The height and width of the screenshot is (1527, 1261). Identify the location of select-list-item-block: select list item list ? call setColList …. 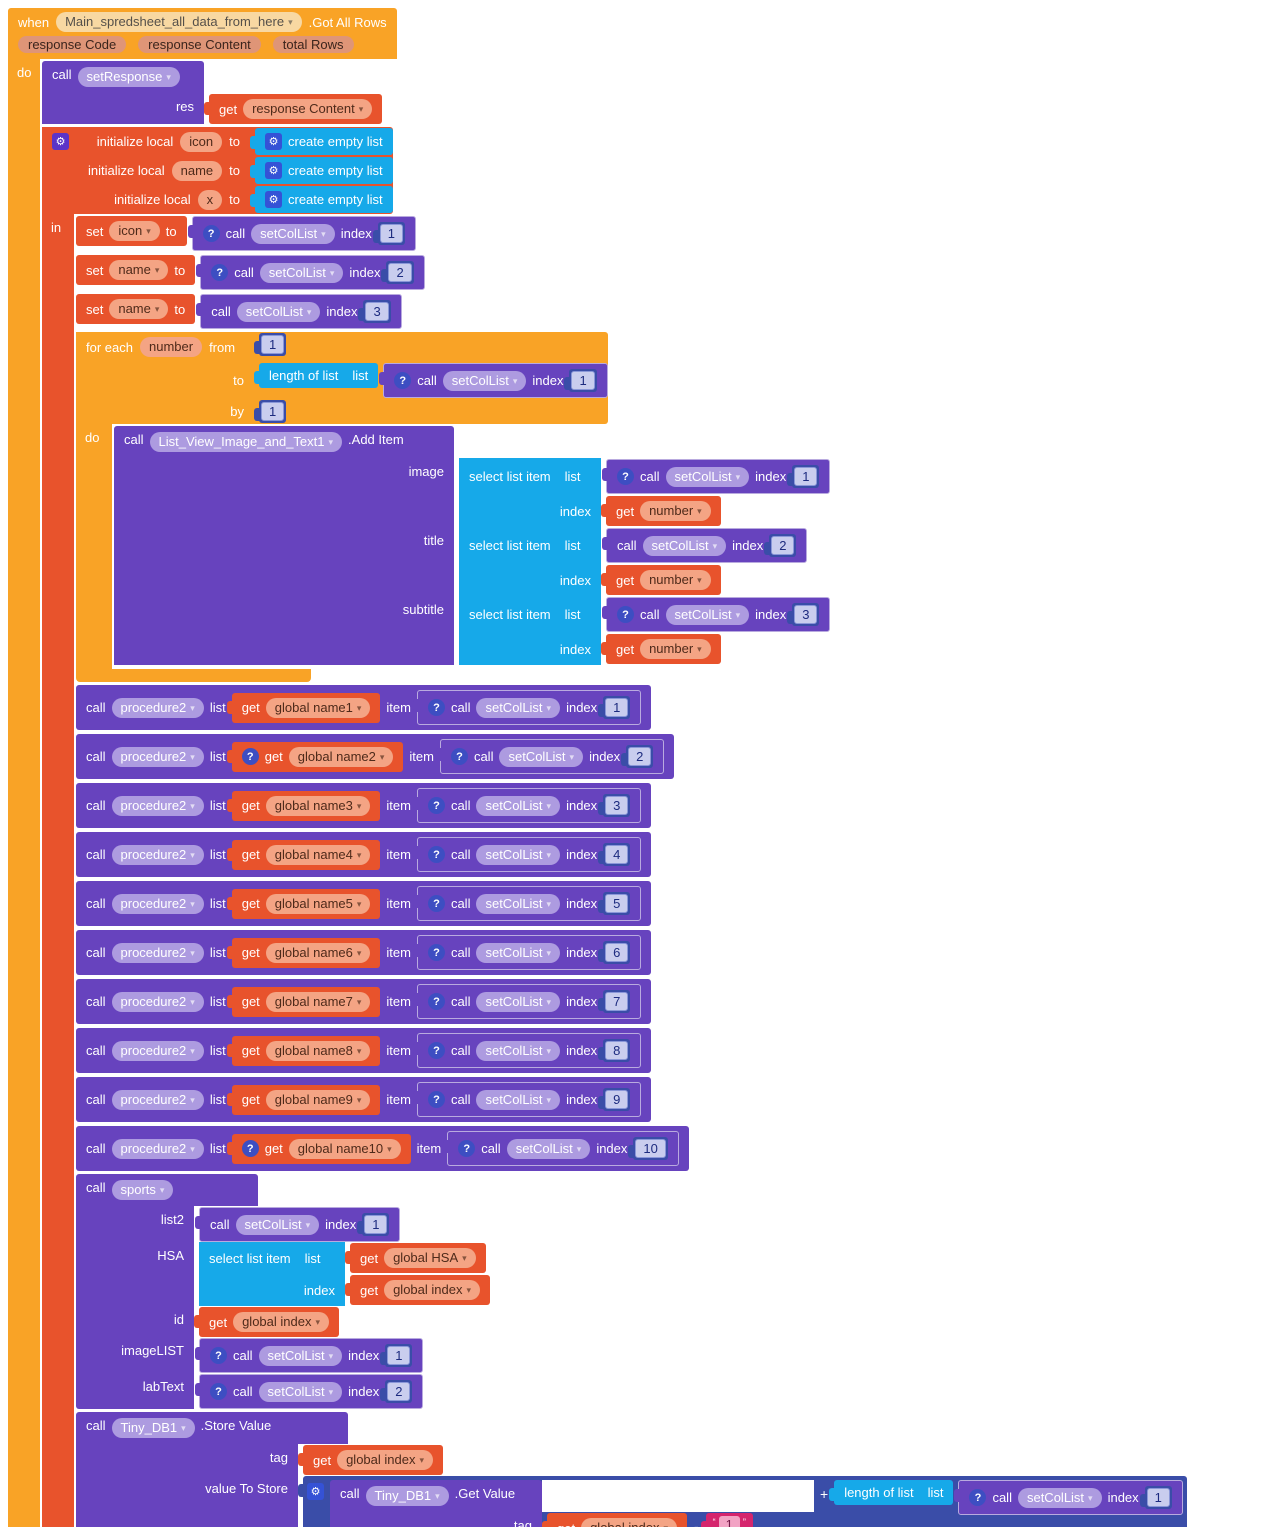
(645, 492).